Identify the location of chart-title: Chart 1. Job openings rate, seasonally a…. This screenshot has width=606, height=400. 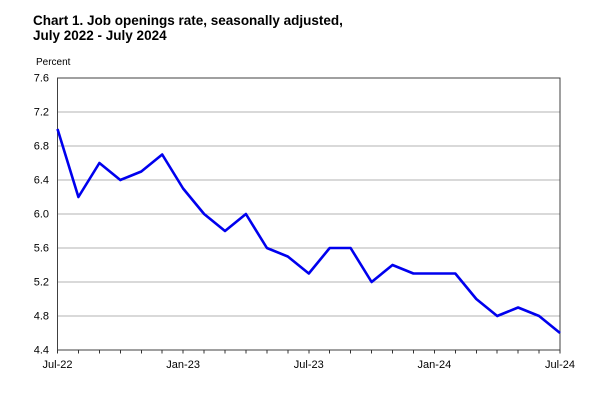
(188, 28).